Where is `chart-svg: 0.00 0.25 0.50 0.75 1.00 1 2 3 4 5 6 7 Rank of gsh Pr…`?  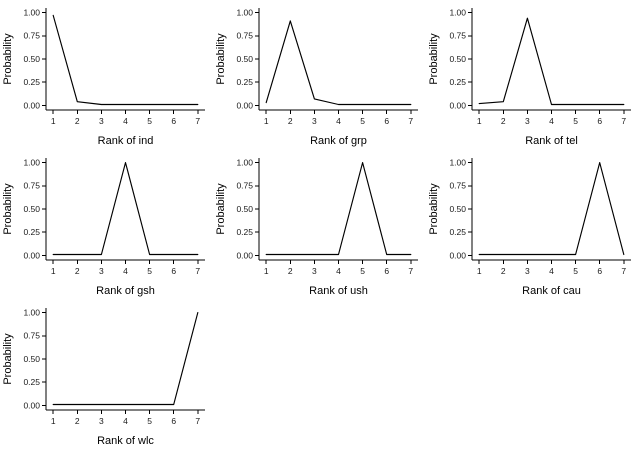
chart-svg: 0.00 0.25 0.50 0.75 1.00 1 2 3 4 5 6 7 Rank of gsh Pr… is located at coordinates (103, 227).